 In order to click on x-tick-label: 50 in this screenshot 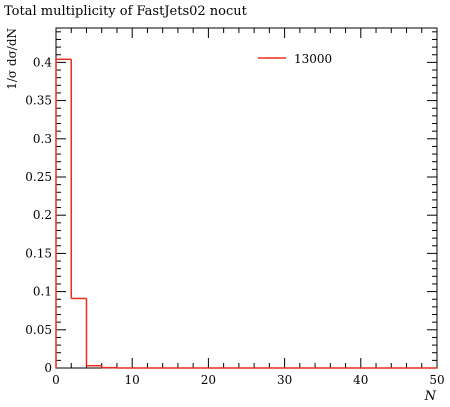, I will do `click(436, 380)`.